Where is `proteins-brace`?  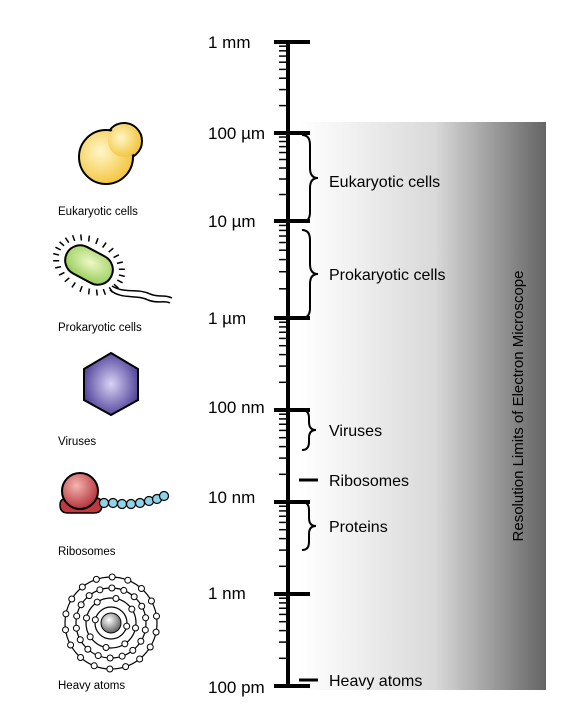 proteins-brace is located at coordinates (309, 526).